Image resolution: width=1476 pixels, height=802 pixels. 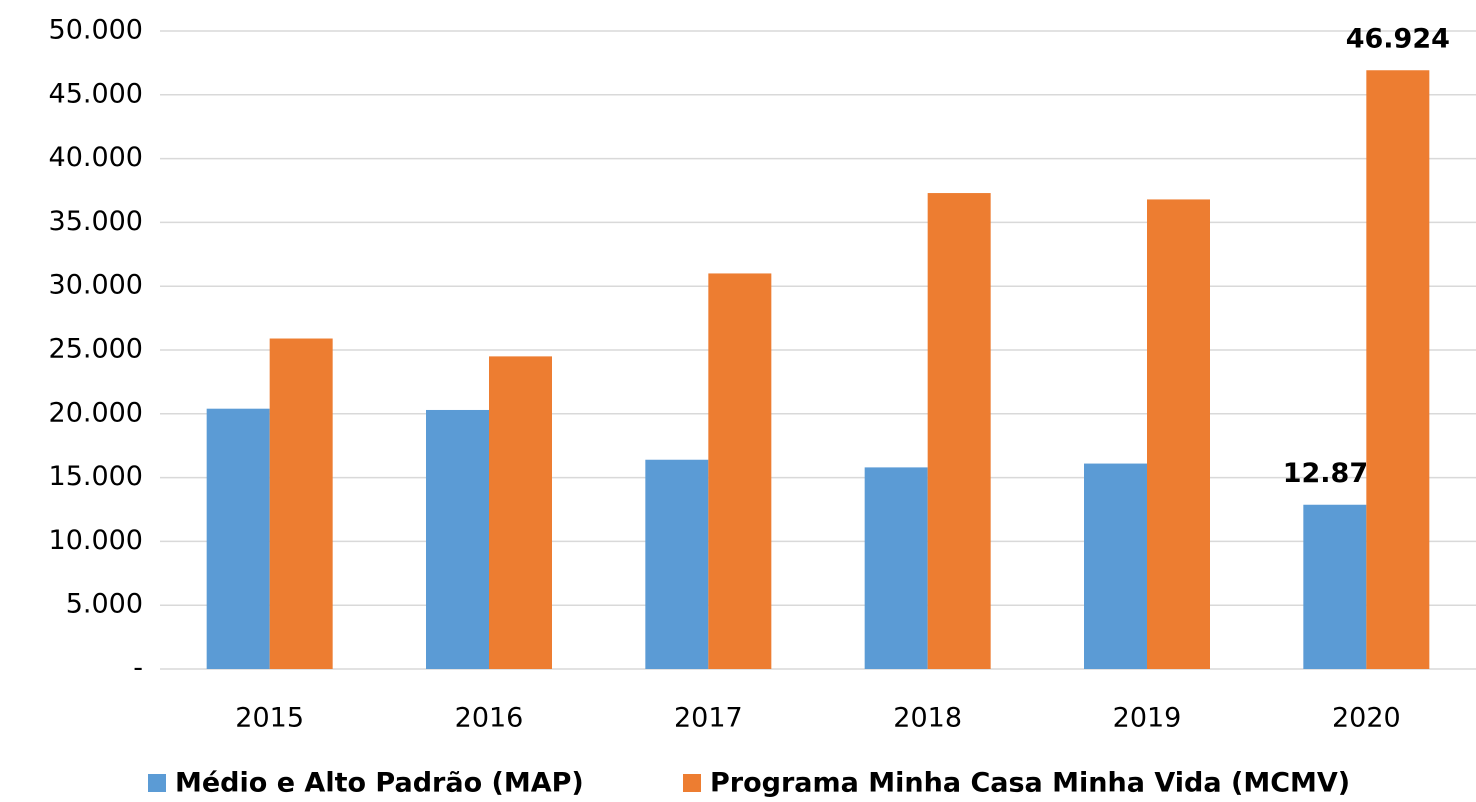 What do you see at coordinates (269, 718) in the screenshot?
I see `x-tick-label: 2015` at bounding box center [269, 718].